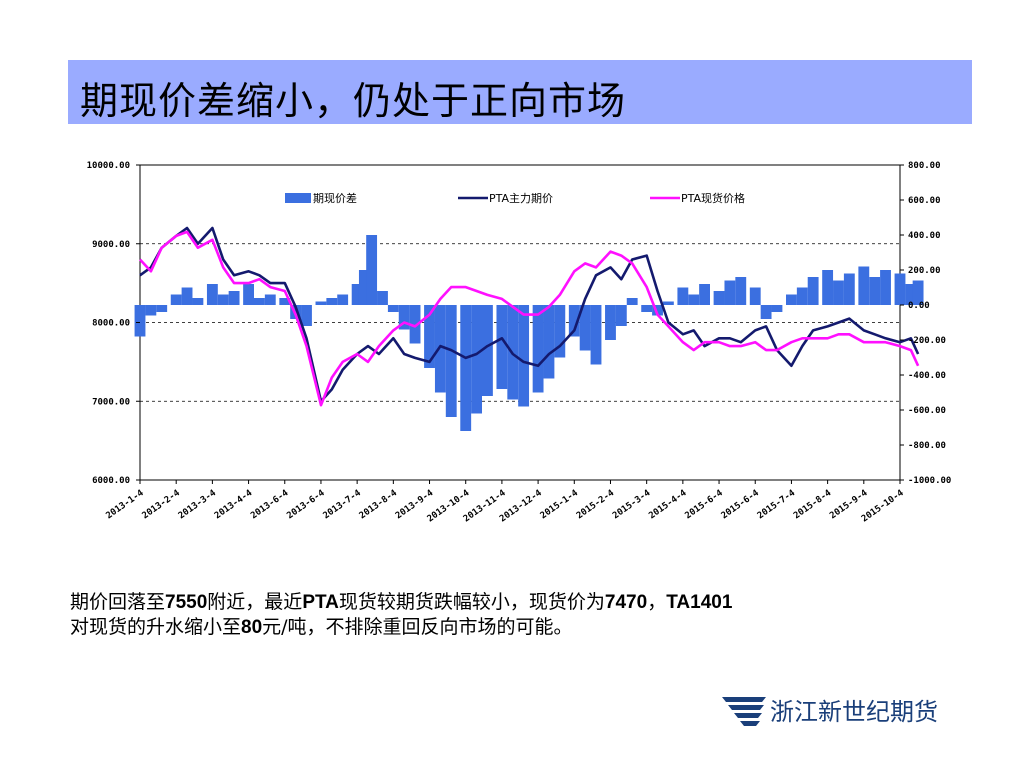 The width and height of the screenshot is (1024, 768). I want to click on x-tick-label: 2013-7-4, so click(343, 504).